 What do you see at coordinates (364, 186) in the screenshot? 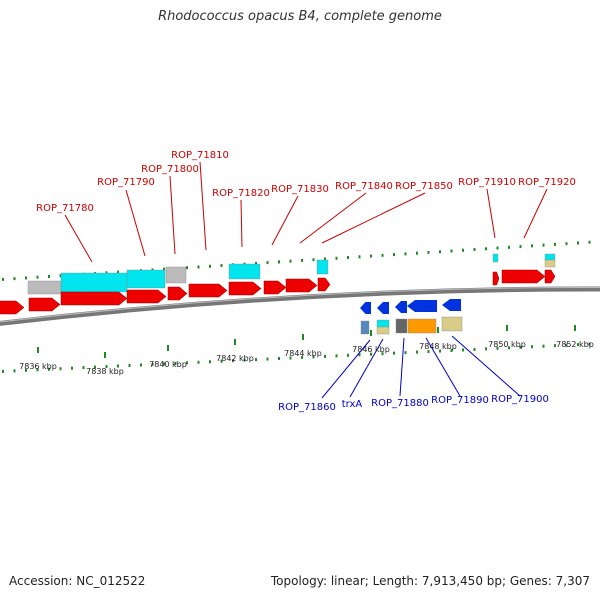
I see `forward-gene-label: ROP_71840` at bounding box center [364, 186].